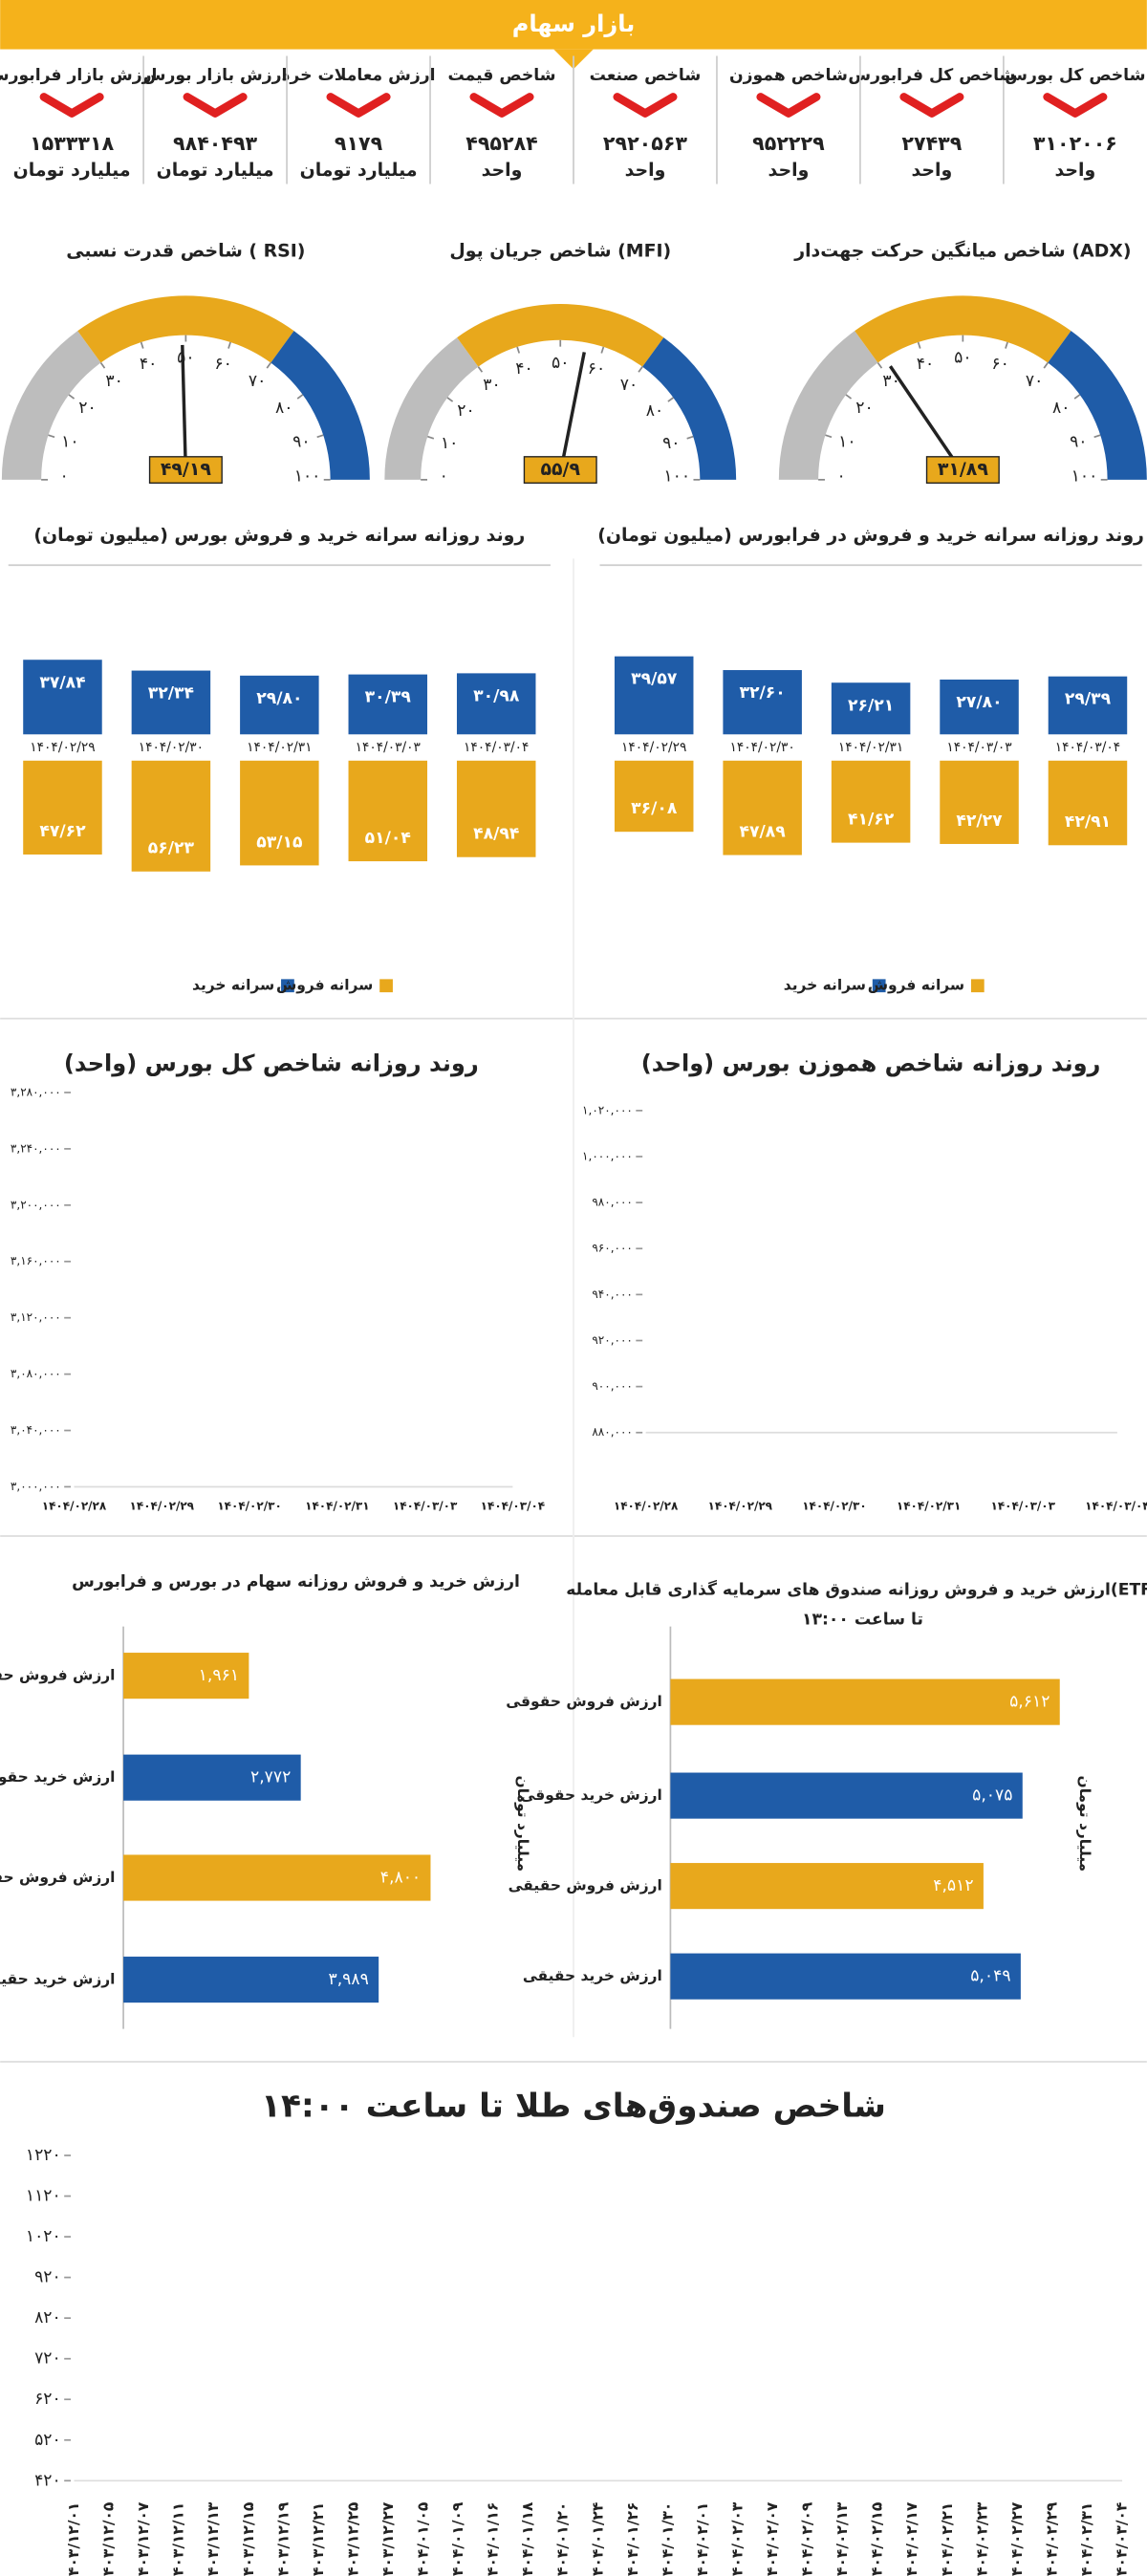 The image size is (1147, 2576). Describe the element at coordinates (864, 408) in the screenshot. I see `gauge-tick-label: ۲۰` at that location.